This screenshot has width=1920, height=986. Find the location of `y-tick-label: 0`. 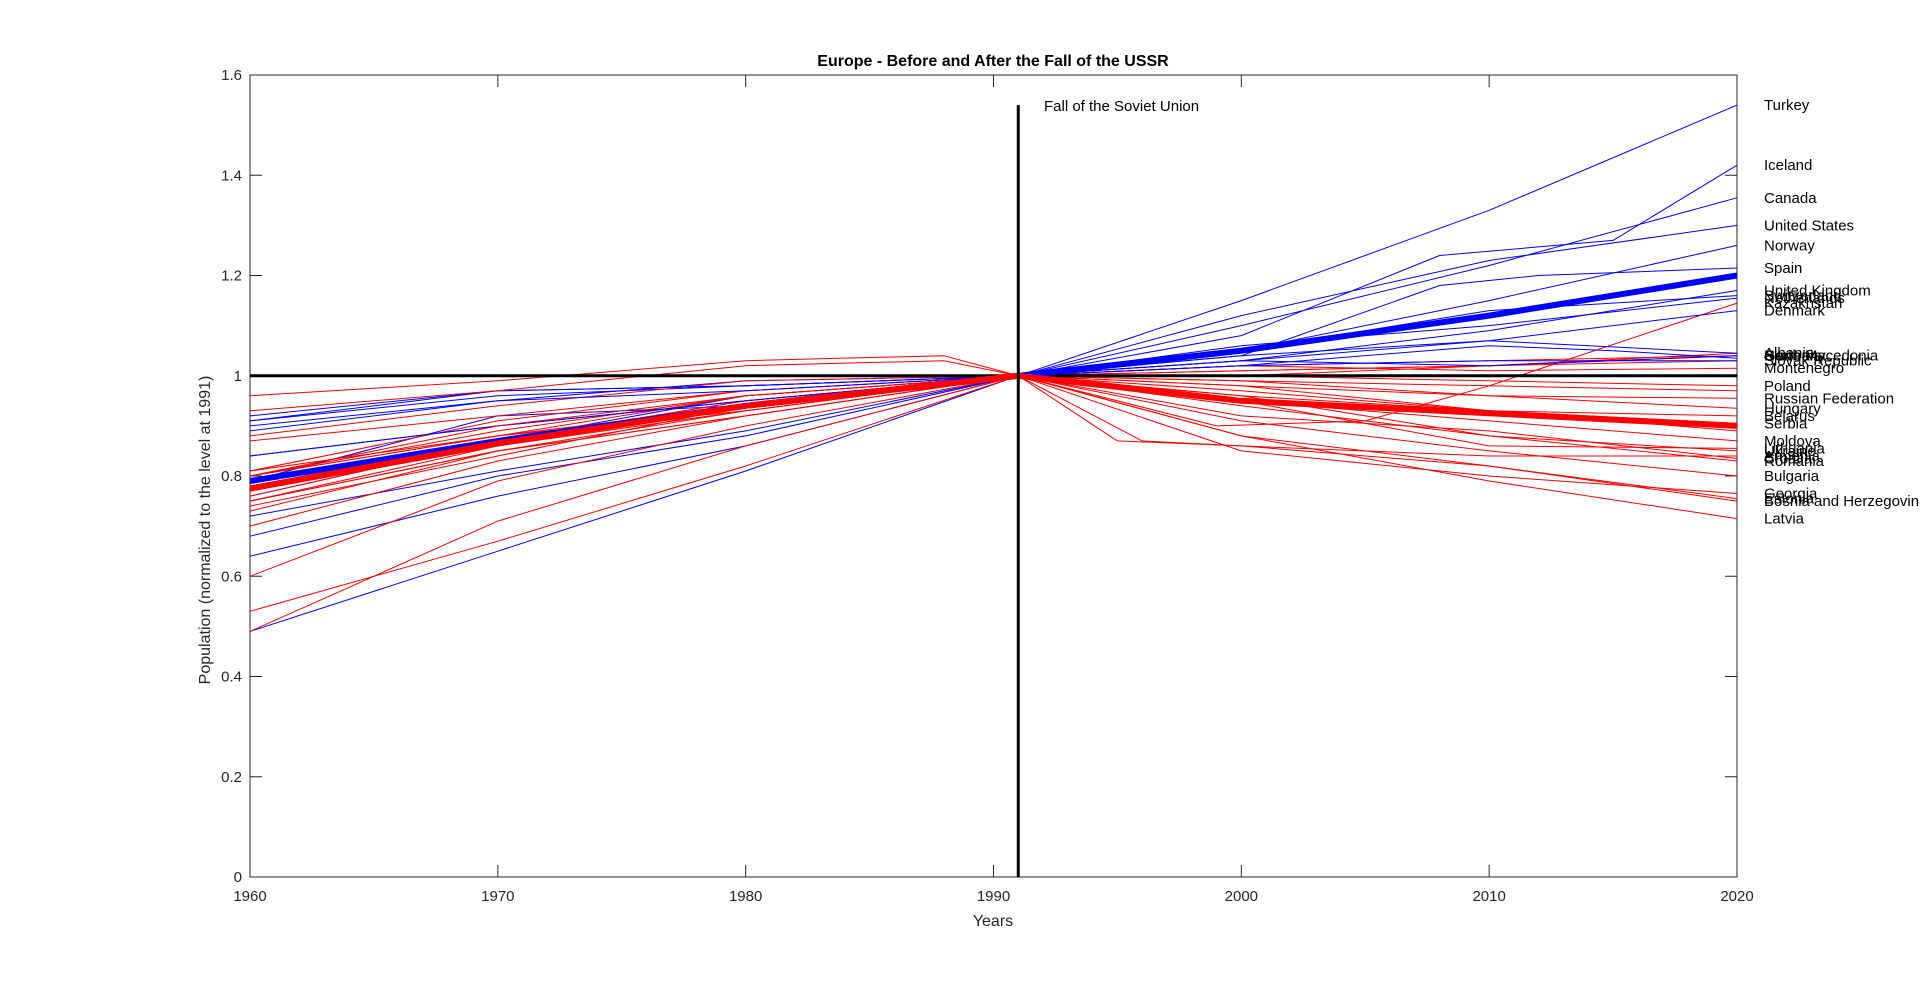

y-tick-label: 0 is located at coordinates (238, 877).